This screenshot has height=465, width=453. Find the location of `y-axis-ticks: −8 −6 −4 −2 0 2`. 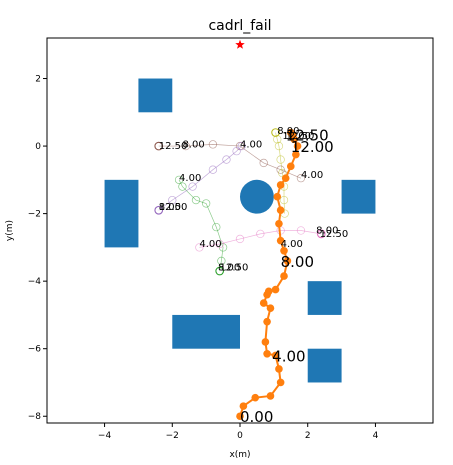

y-axis-ticks: −8 −6 −4 −2 0 2 is located at coordinates (37, 248).